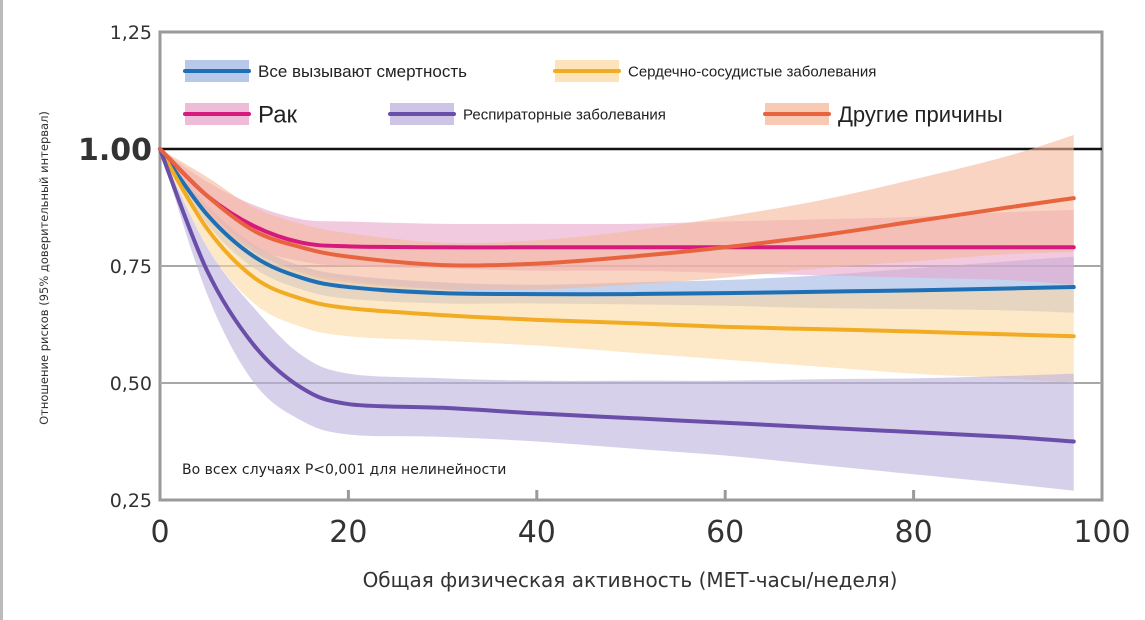  What do you see at coordinates (348, 532) in the screenshot?
I see `x-tick-label: 20` at bounding box center [348, 532].